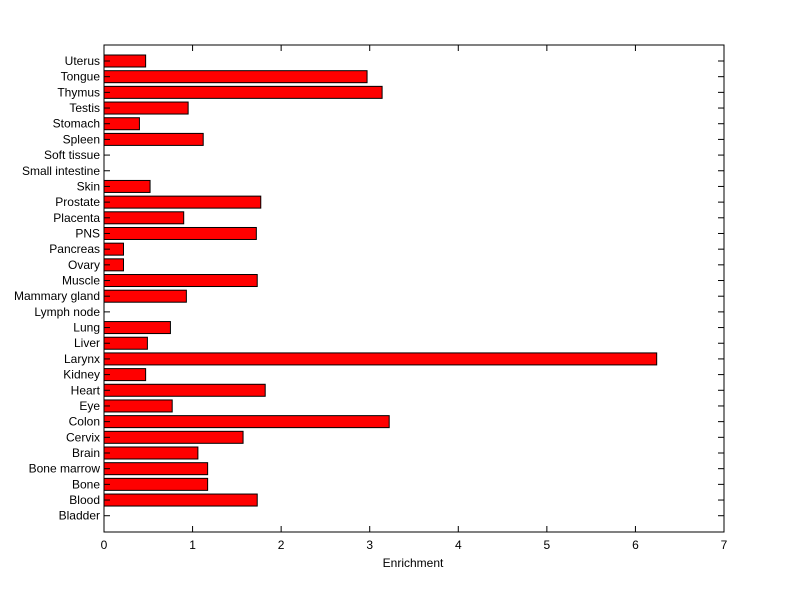 This screenshot has width=800, height=599. I want to click on category-label: Thymus, so click(78, 92).